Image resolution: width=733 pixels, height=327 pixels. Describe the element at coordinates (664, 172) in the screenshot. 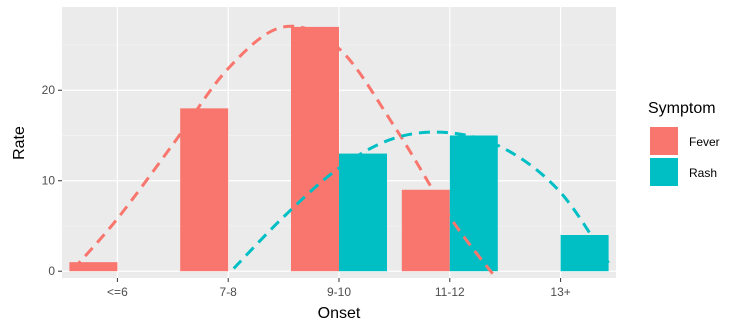

I see `legend-key-rash` at that location.